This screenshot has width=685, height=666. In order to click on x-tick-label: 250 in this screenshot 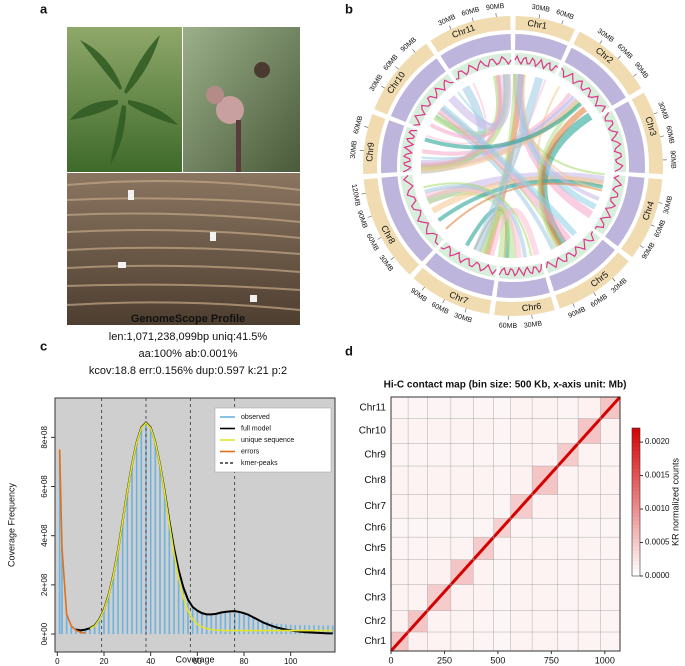, I will do `click(444, 660)`.